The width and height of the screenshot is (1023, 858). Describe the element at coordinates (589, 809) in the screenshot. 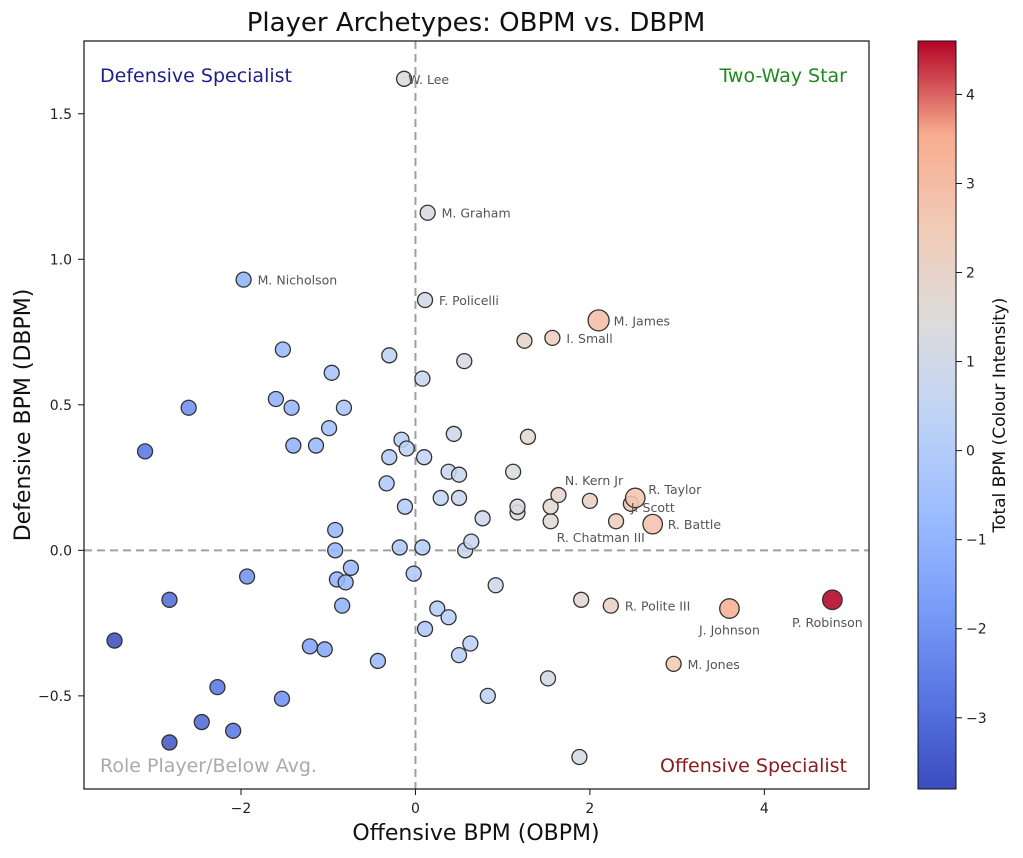

I see `x-tick-label: 2` at that location.